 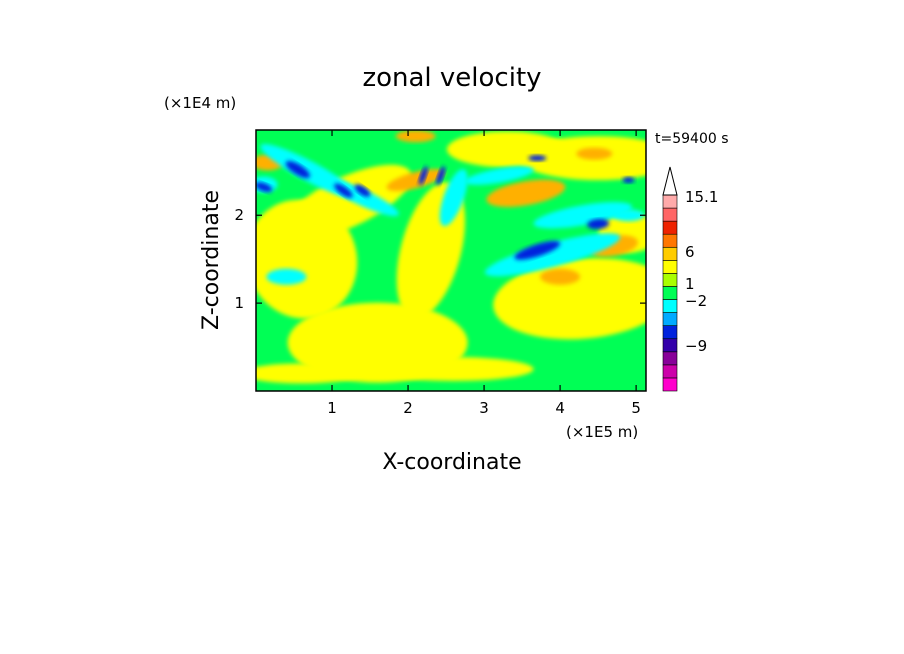 I want to click on time-label: t=59400 s, so click(x=692, y=139).